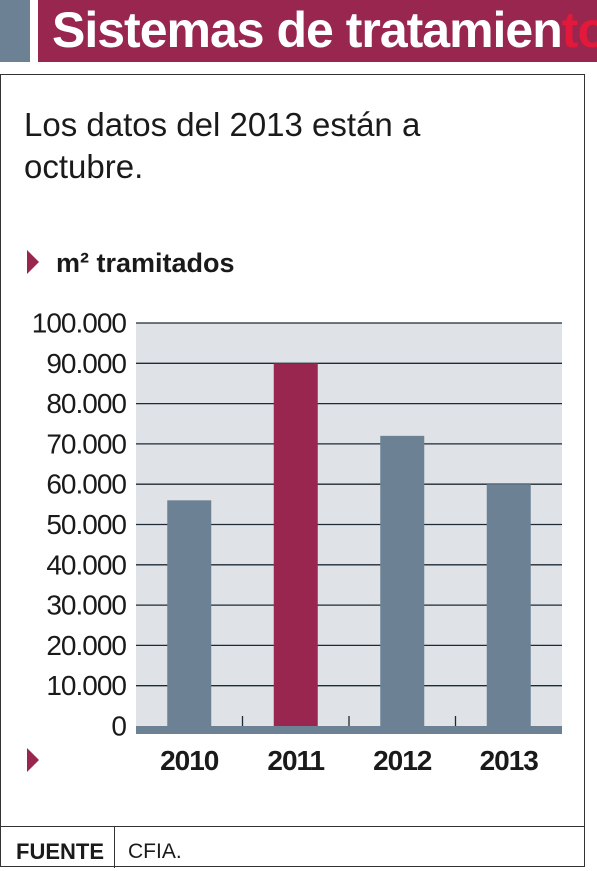 The image size is (597, 871). Describe the element at coordinates (189, 613) in the screenshot. I see `bar-2010` at that location.